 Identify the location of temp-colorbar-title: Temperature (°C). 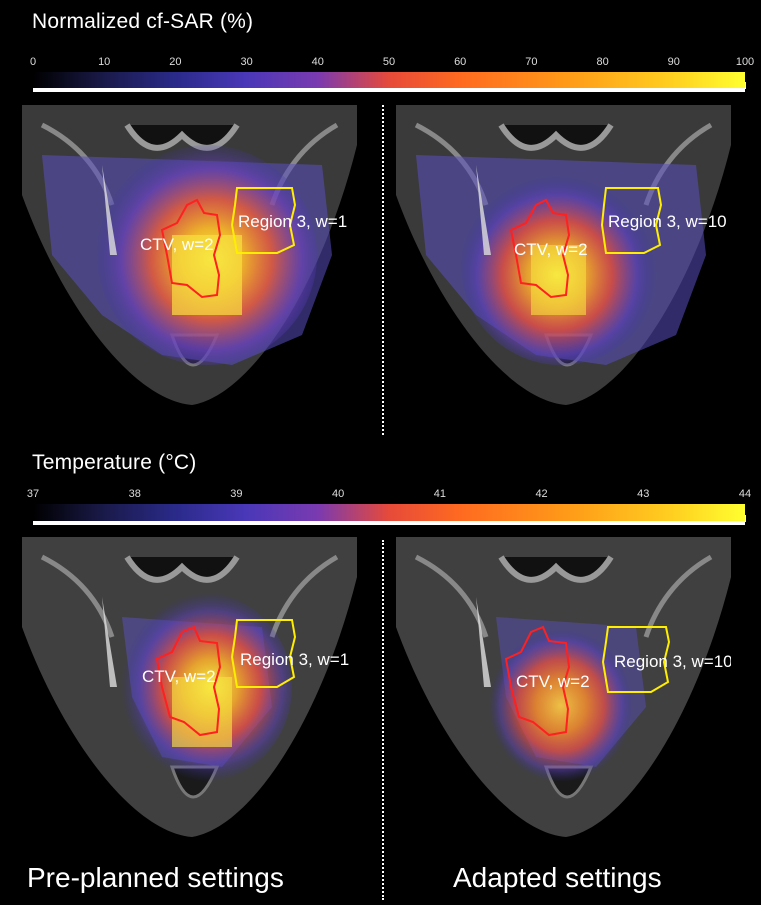
(114, 462).